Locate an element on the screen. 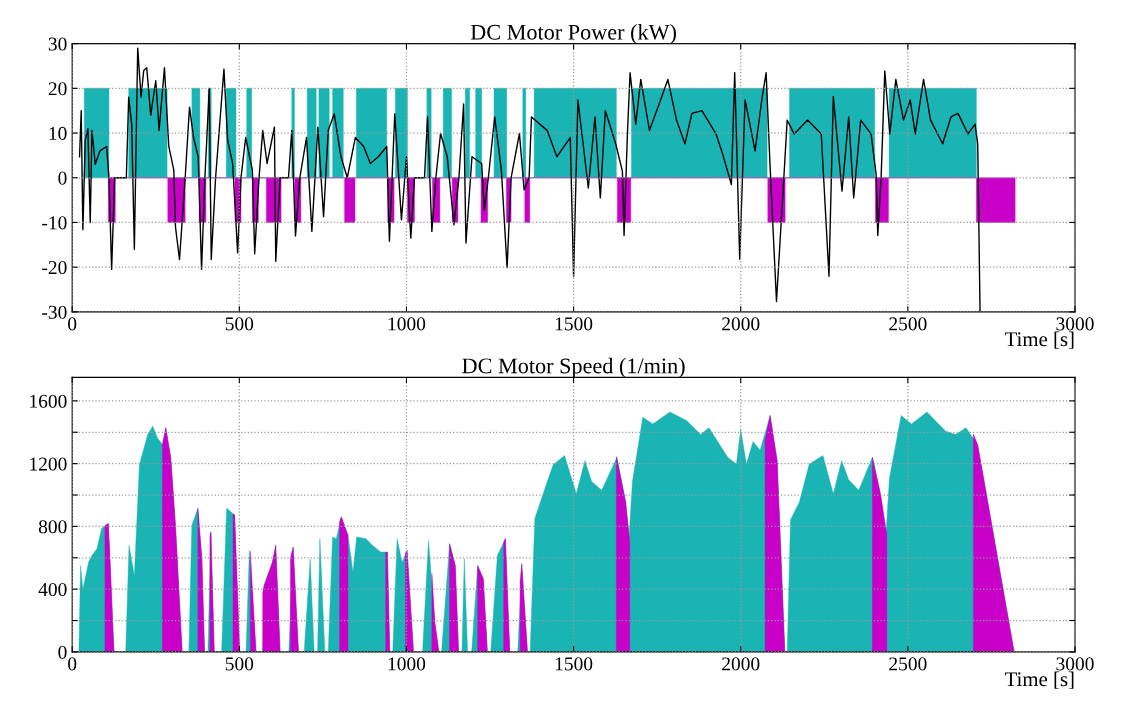  y-tick-label: -10 is located at coordinates (54, 223).